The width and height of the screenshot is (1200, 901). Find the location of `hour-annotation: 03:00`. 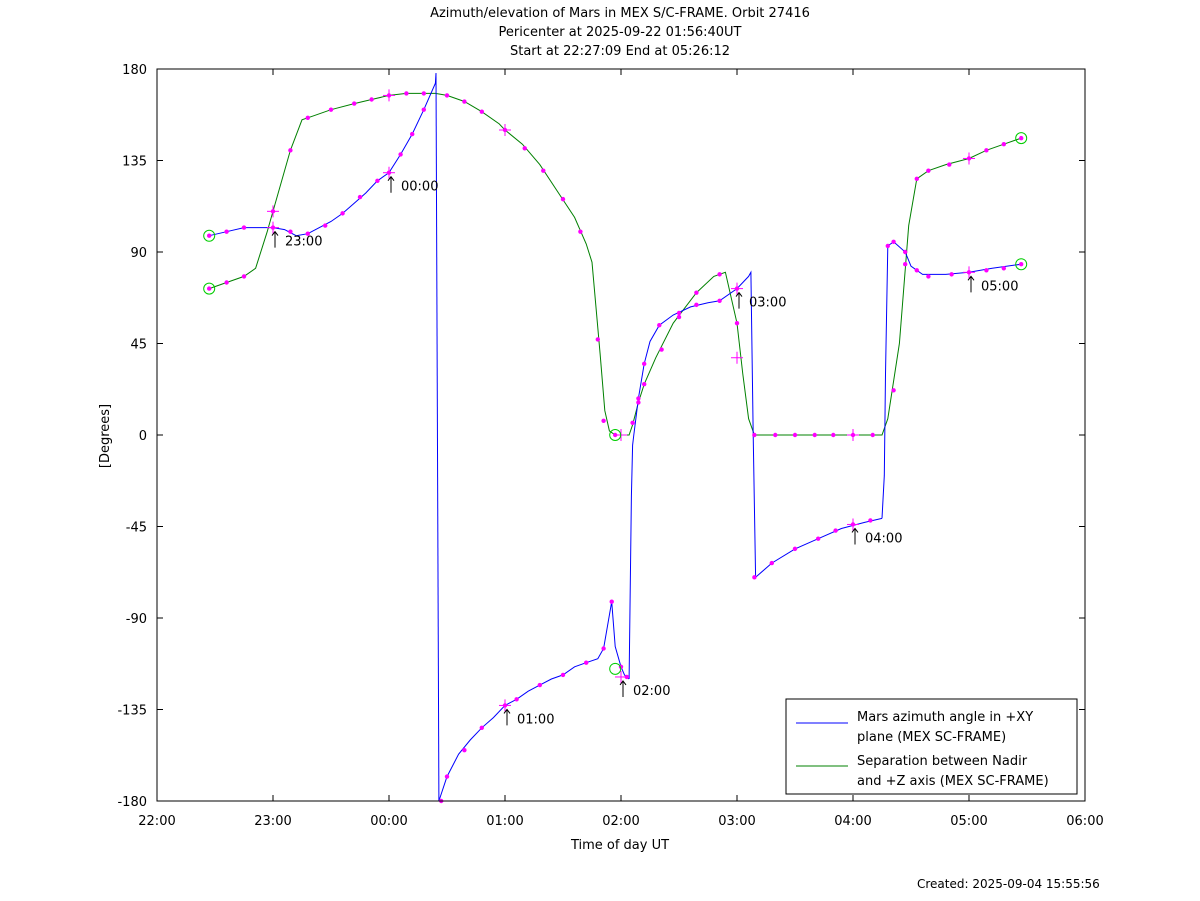

hour-annotation: 03:00 is located at coordinates (760, 301).